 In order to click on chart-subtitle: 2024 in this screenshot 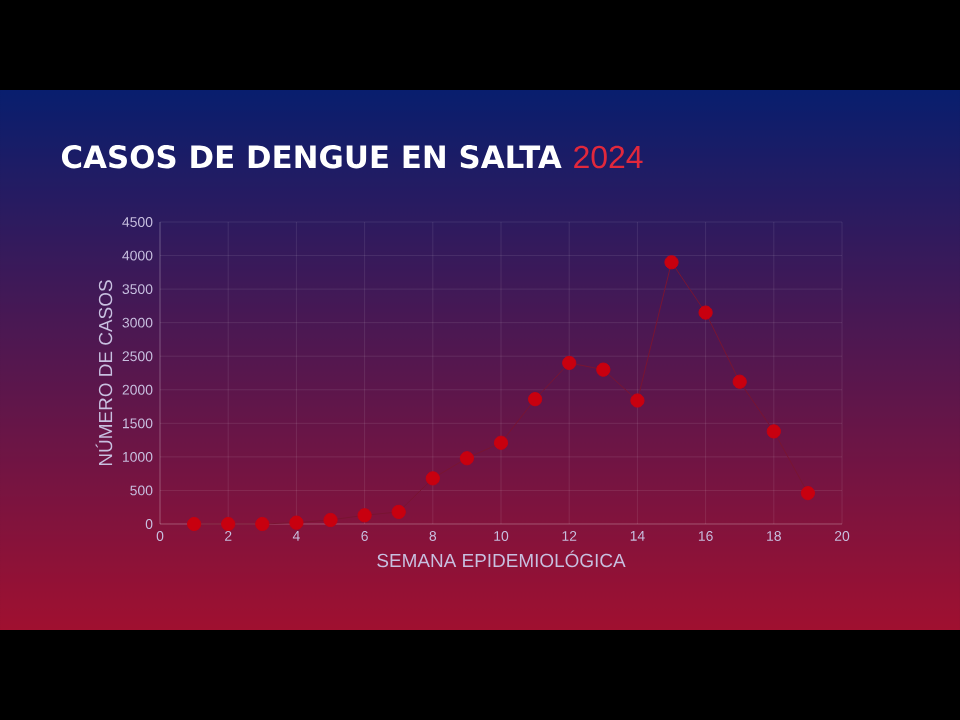, I will do `click(608, 157)`.